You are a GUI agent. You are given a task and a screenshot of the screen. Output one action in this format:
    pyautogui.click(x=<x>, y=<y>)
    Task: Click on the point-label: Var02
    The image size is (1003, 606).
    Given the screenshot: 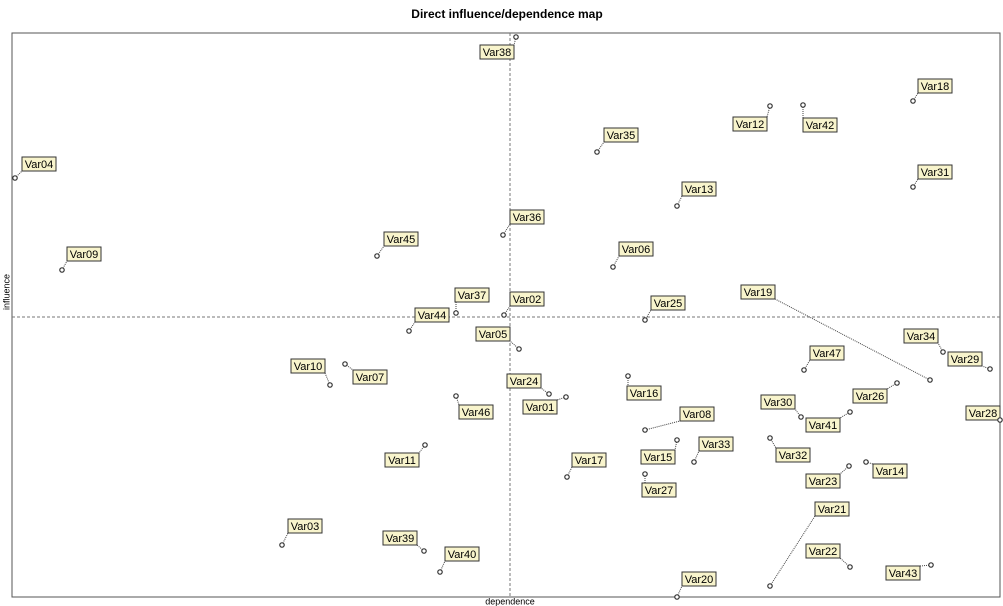 What is the action you would take?
    pyautogui.click(x=527, y=300)
    